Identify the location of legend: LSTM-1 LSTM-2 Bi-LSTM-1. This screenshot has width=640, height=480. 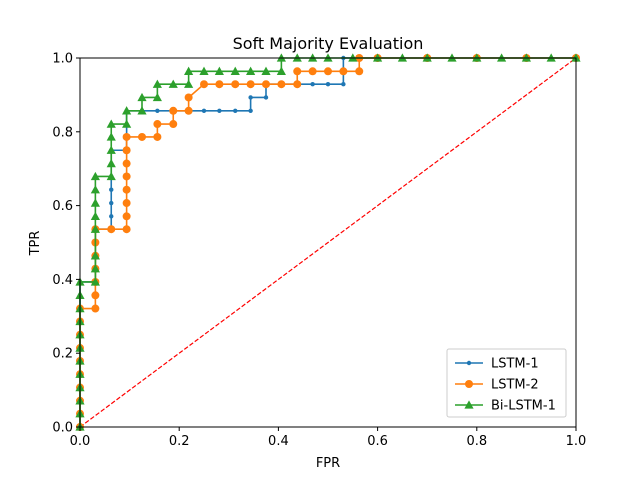
(506, 383).